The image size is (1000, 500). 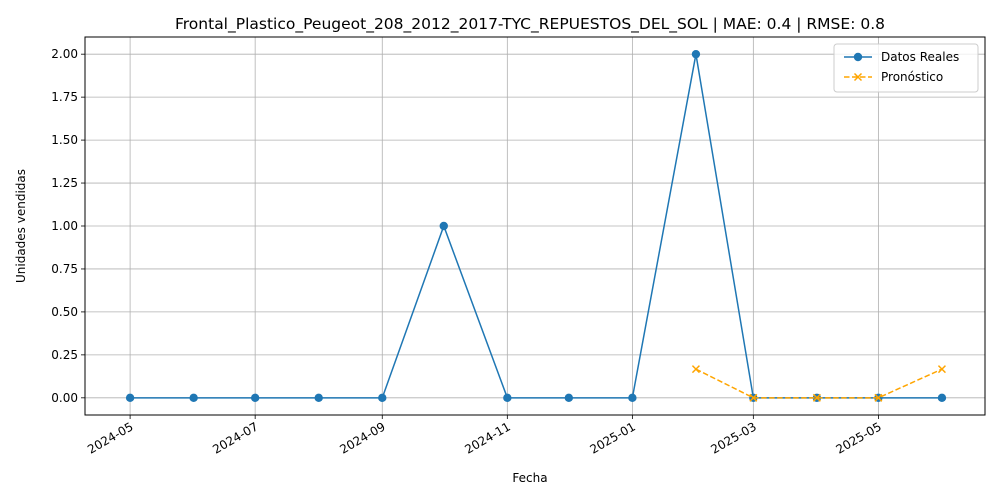 I want to click on y-axis-title: Unidades vendidas, so click(x=21, y=226).